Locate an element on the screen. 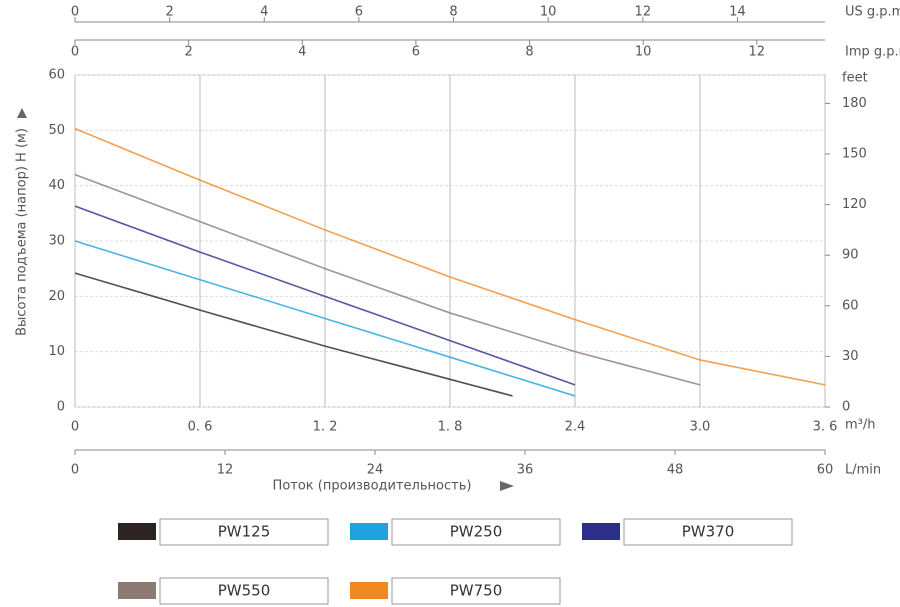  y2-tick-label: 0 is located at coordinates (846, 407).